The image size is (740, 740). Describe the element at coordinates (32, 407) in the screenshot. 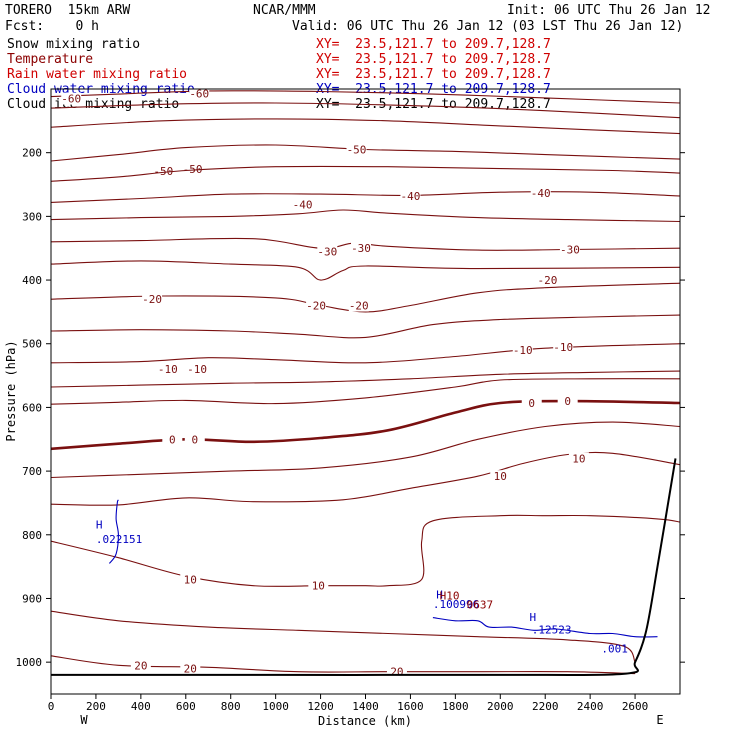

I see `y-tick-label: 600` at that location.